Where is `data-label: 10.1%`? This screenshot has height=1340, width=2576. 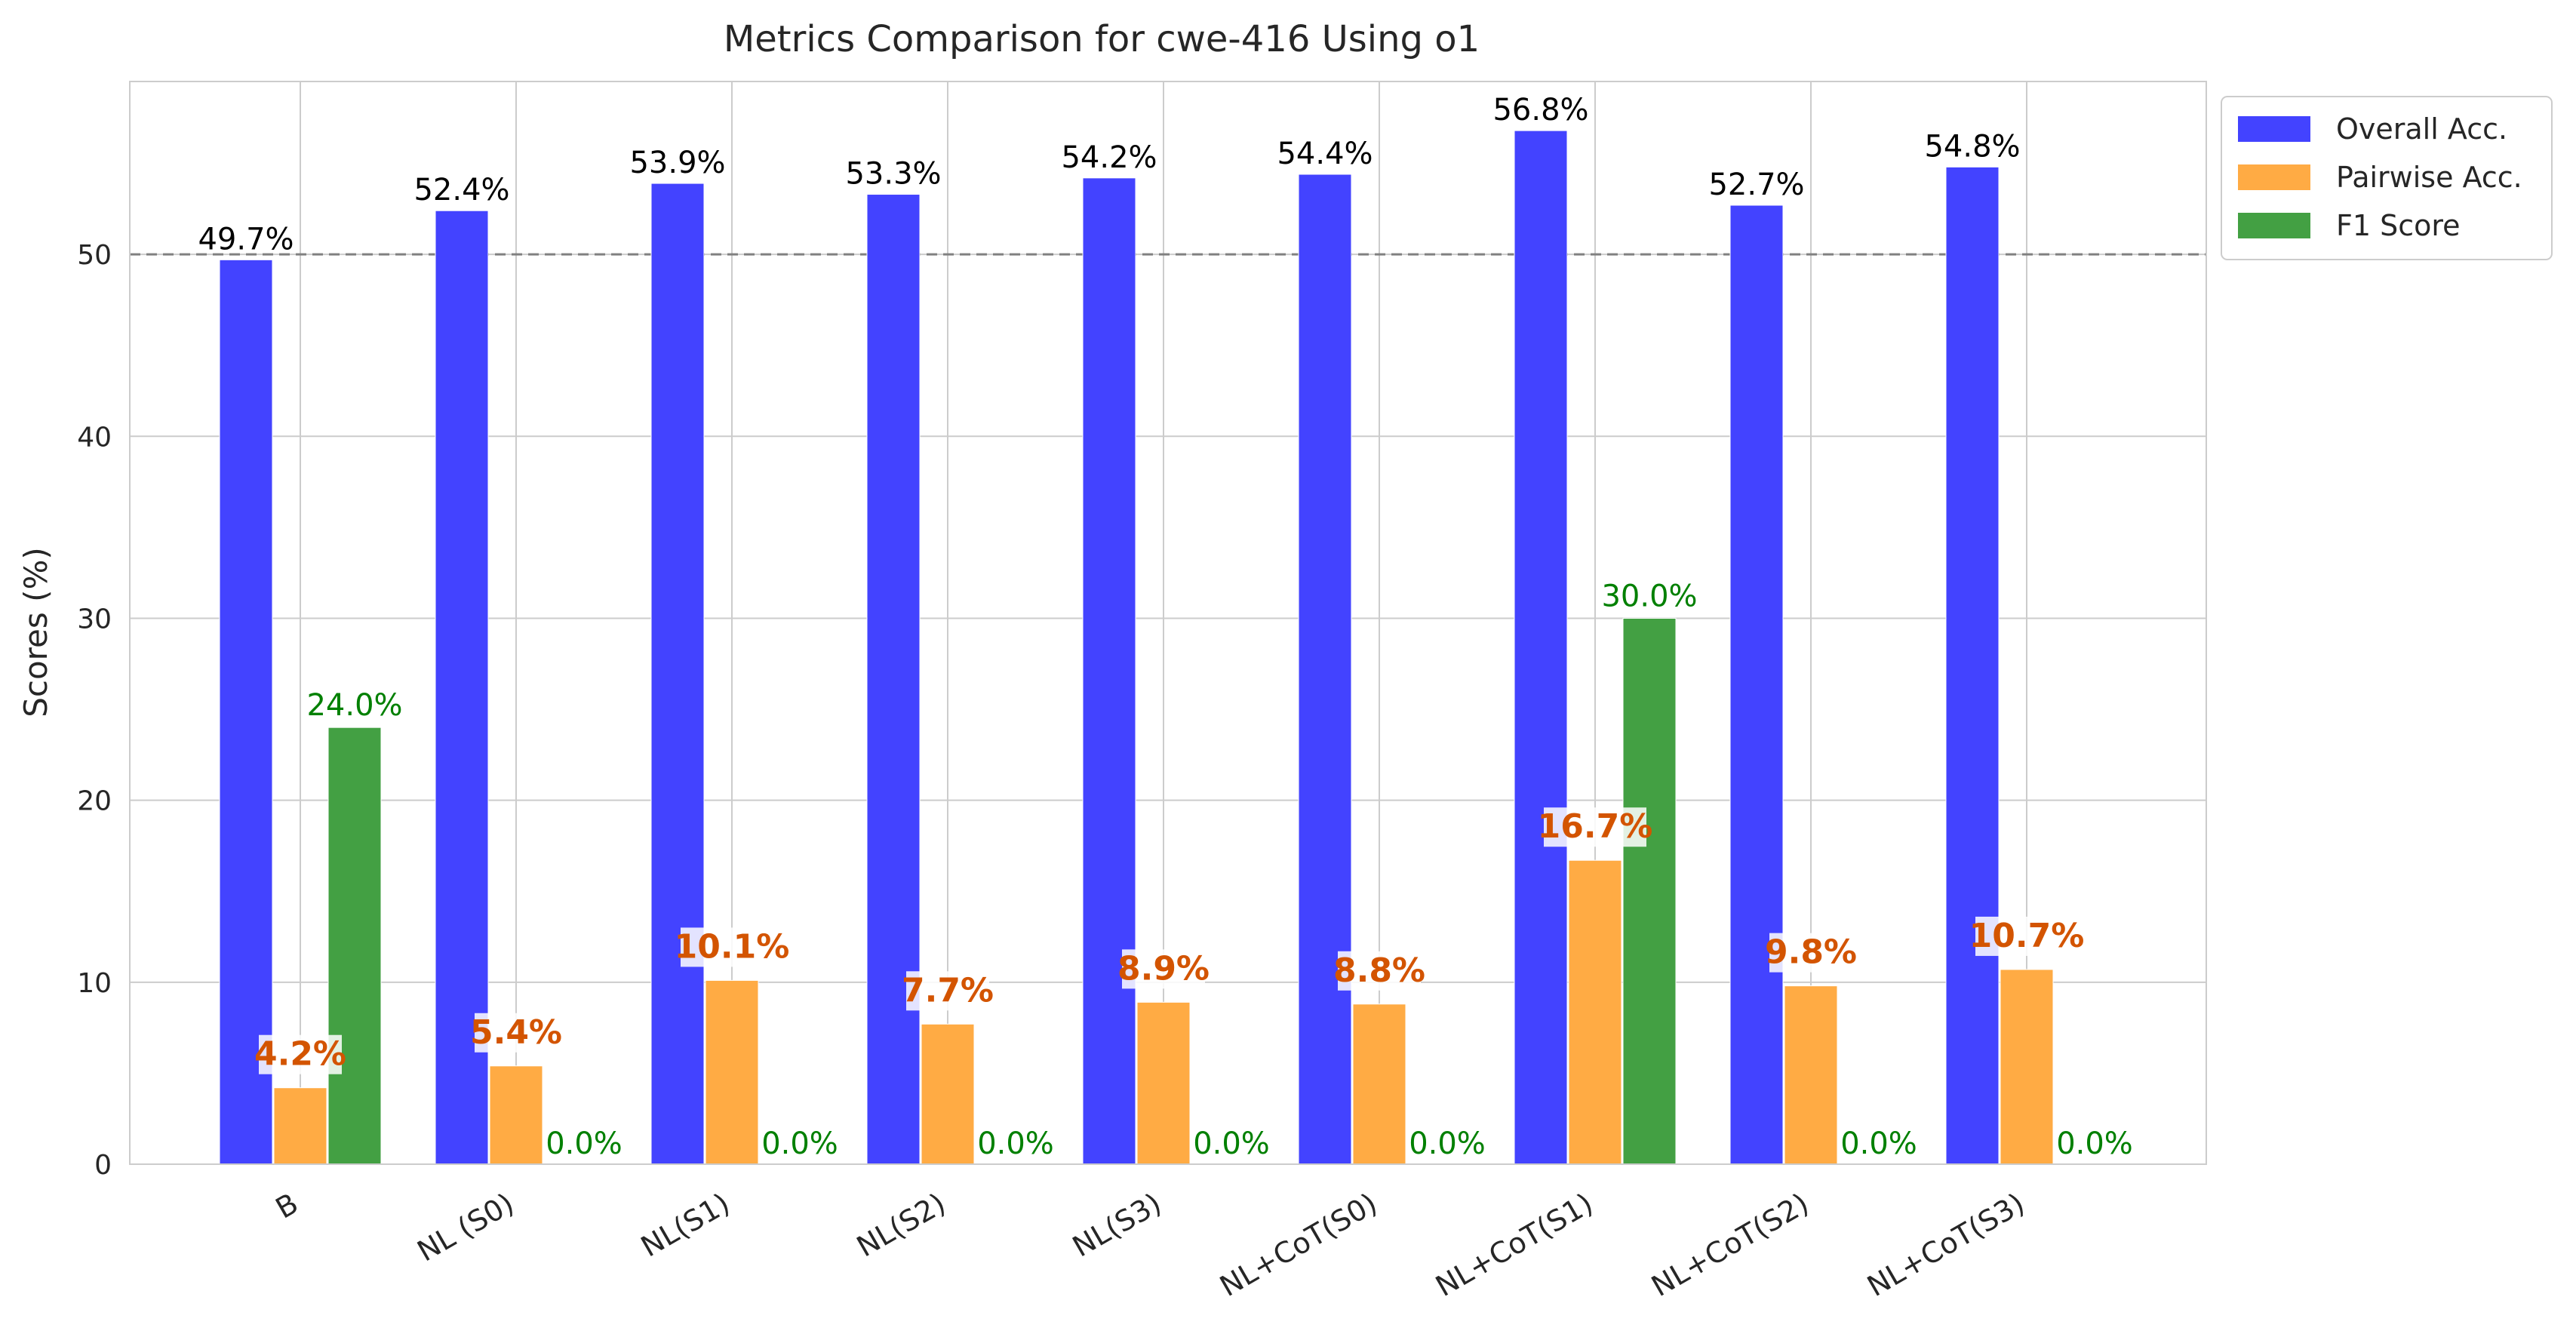
data-label: 10.1% is located at coordinates (732, 946).